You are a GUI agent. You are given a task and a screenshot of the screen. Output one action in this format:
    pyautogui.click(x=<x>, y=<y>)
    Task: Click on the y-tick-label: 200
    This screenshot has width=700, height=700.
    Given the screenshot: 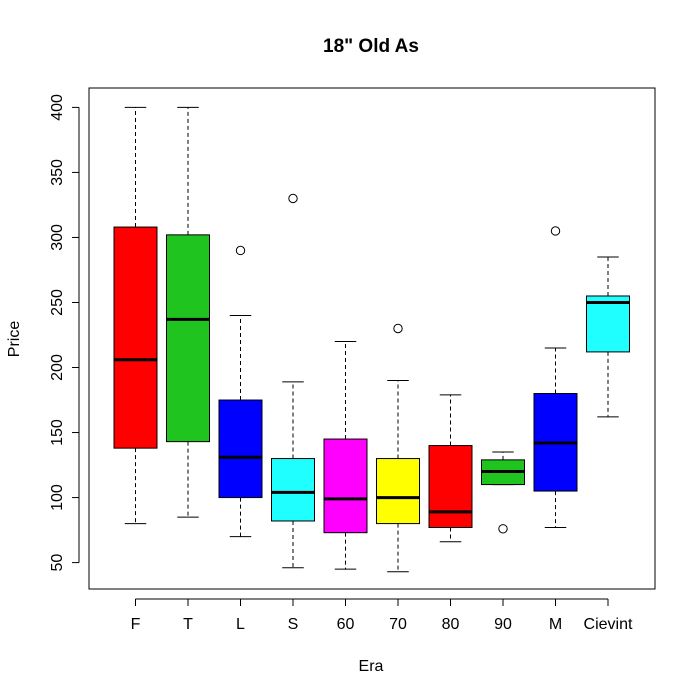 What is the action you would take?
    pyautogui.click(x=57, y=367)
    